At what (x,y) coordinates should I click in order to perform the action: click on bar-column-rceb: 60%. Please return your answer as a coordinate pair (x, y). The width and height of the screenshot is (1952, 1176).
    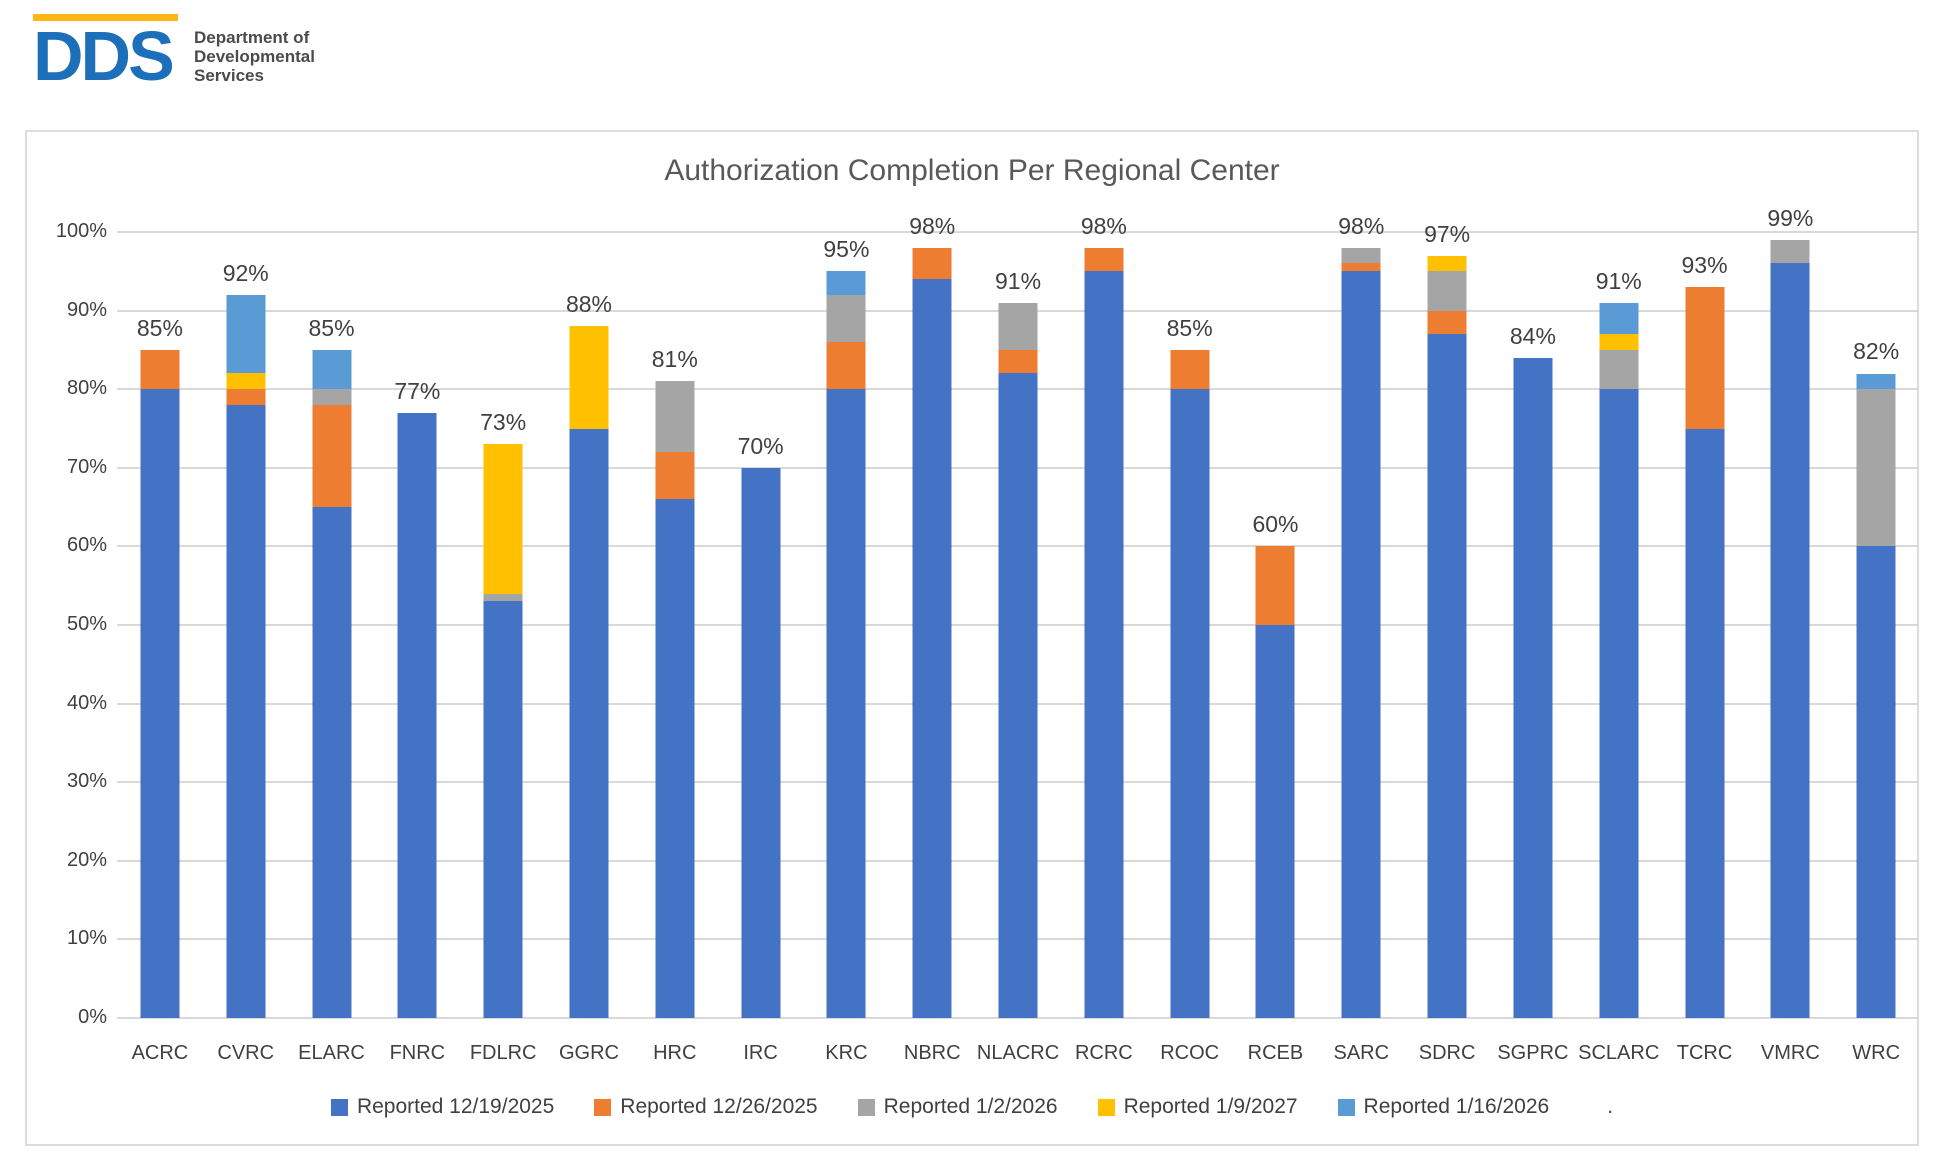
    Looking at the image, I should click on (1276, 625).